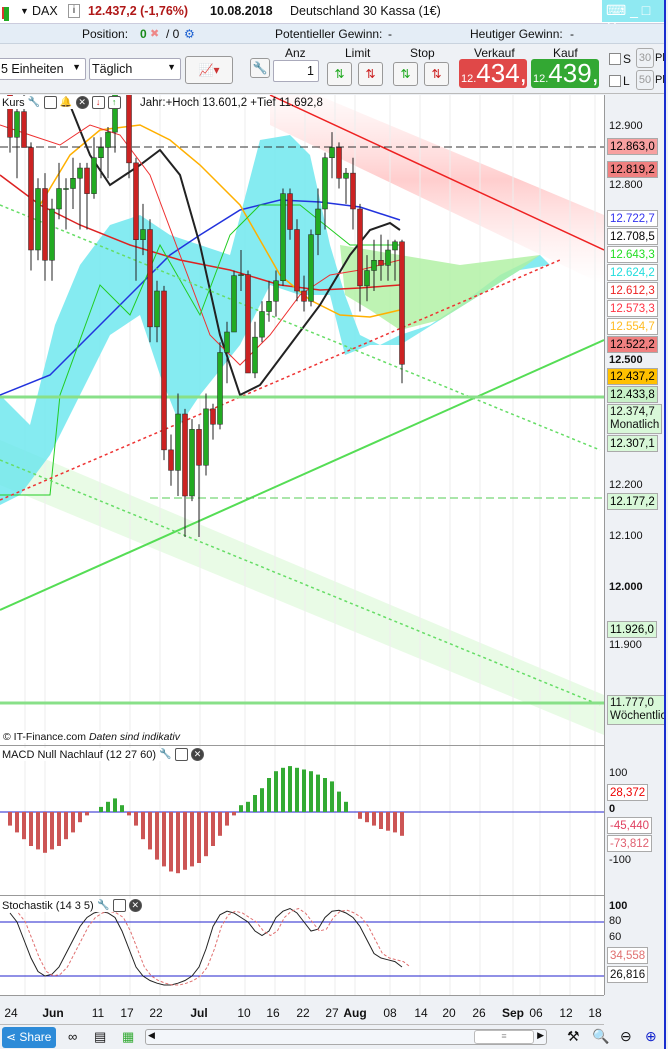 This screenshot has width=668, height=1049. Describe the element at coordinates (332, 1013) in the screenshot. I see `date-label: 27` at that location.